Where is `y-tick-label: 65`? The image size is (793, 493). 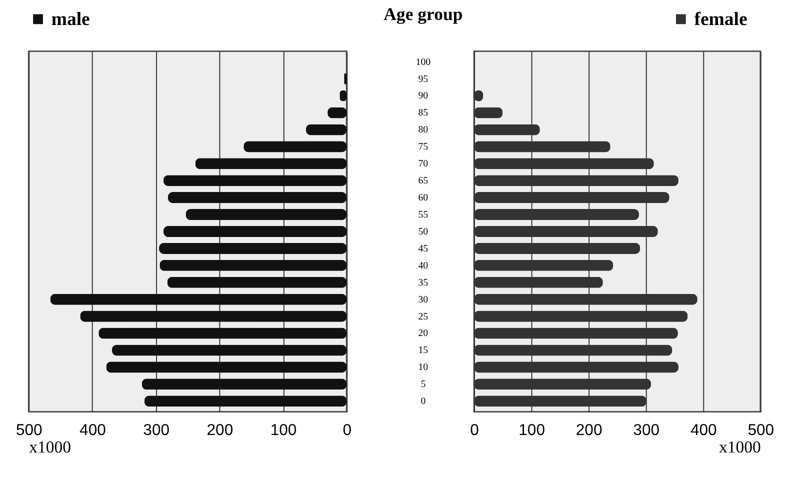 y-tick-label: 65 is located at coordinates (423, 181).